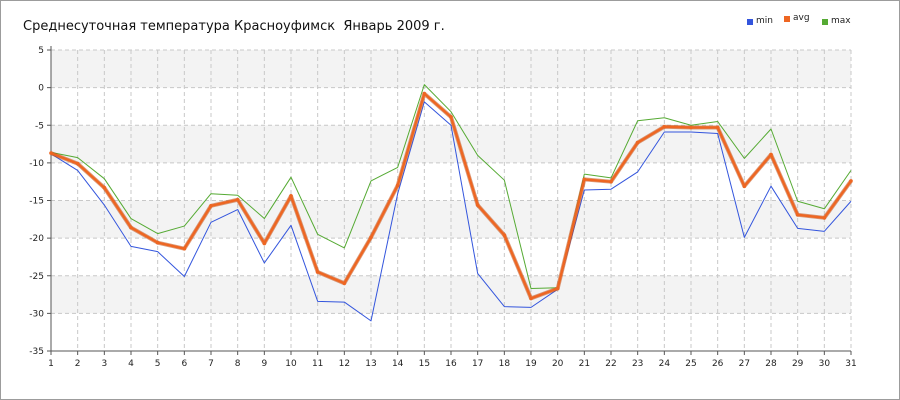 The image size is (900, 400). What do you see at coordinates (36, 164) in the screenshot?
I see `y-tick-label: -10` at bounding box center [36, 164].